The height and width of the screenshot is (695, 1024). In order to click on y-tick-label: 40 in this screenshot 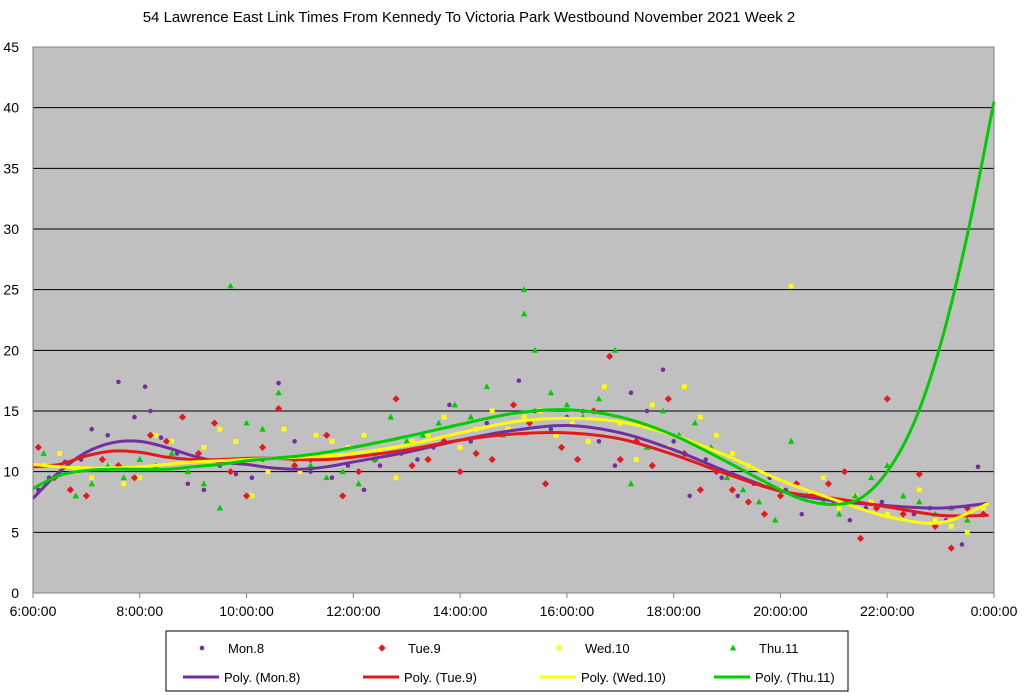, I will do `click(11, 108)`.